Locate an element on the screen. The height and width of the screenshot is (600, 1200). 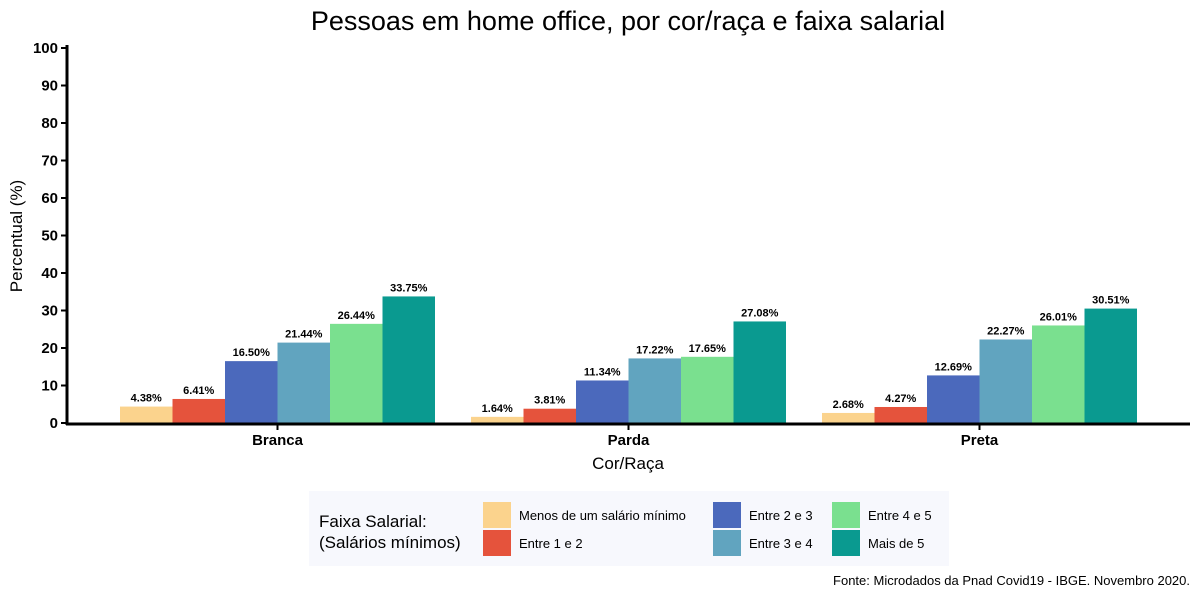
y-tick-label: 0 is located at coordinates (54, 423).